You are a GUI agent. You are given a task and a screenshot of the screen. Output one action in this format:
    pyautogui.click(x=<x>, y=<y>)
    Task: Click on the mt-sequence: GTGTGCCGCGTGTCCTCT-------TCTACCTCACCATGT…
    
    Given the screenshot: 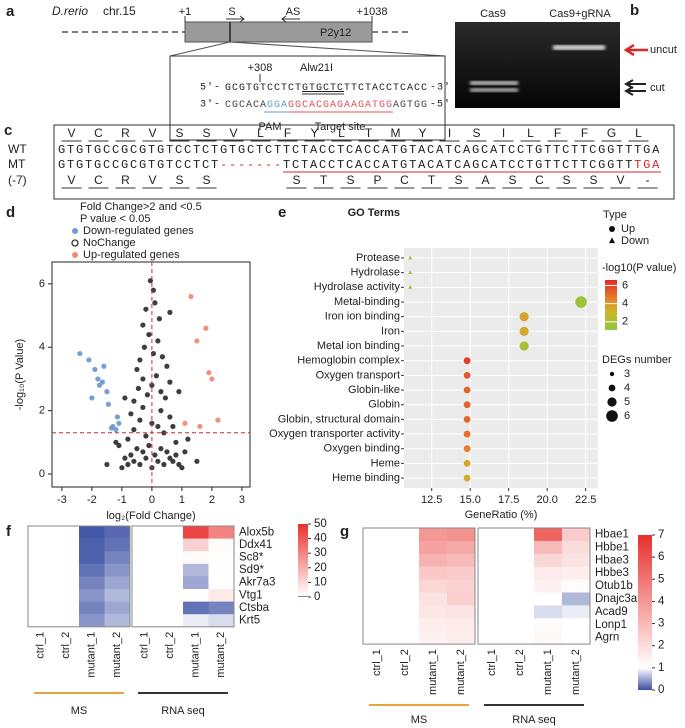 What is the action you would take?
    pyautogui.click(x=359, y=165)
    